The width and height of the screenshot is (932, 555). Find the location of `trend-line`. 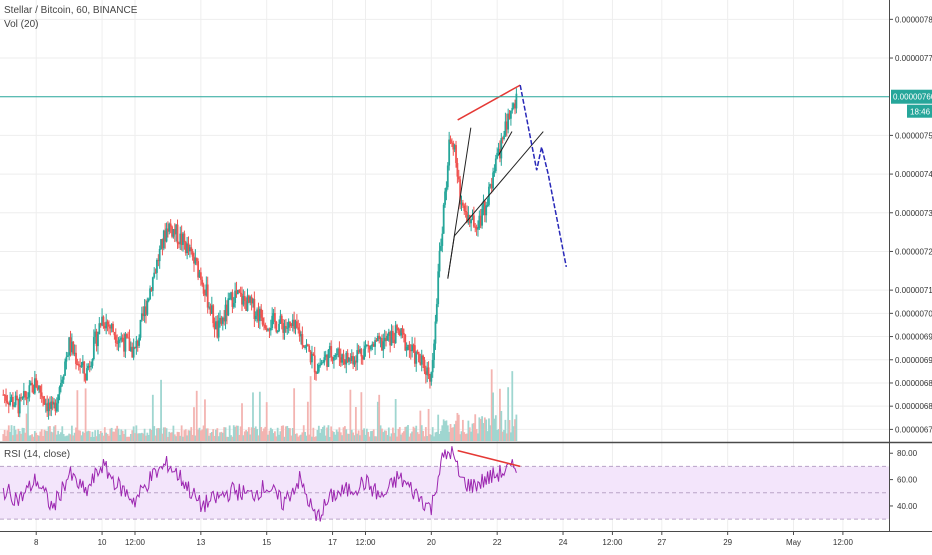

trend-line is located at coordinates (451, 257).